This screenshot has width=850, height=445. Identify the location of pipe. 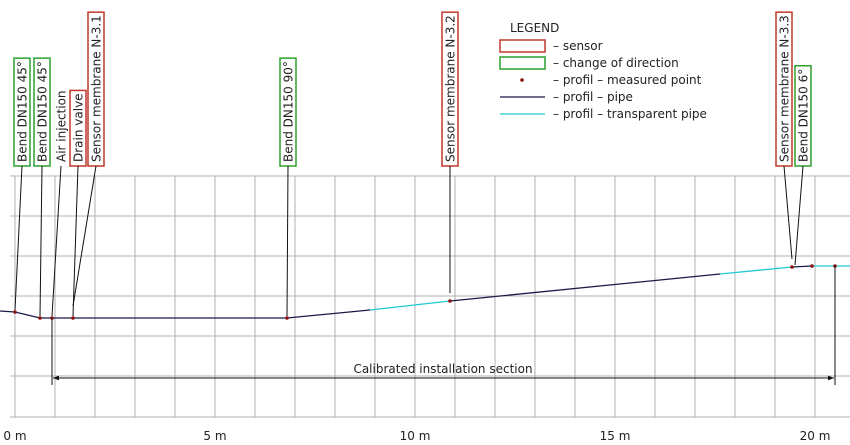
(425, 292).